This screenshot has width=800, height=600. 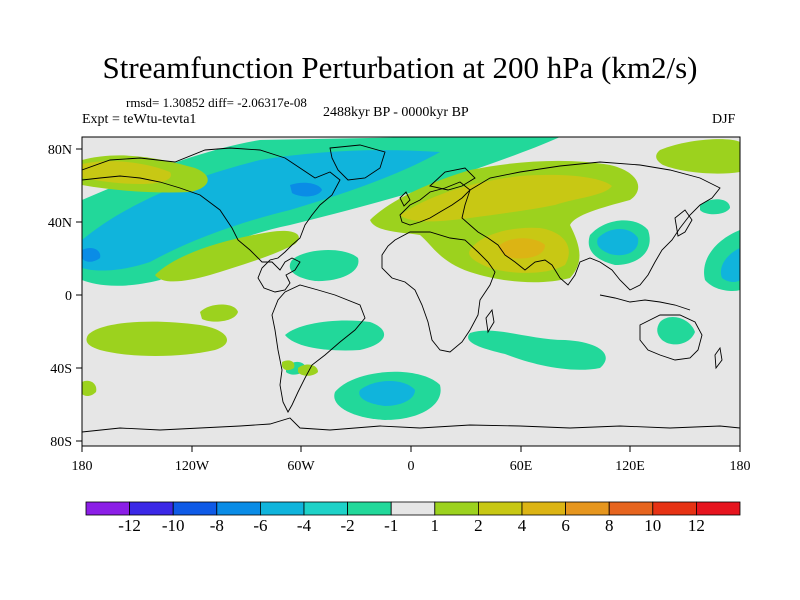 What do you see at coordinates (301, 466) in the screenshot?
I see `lon-label-60w: 60W` at bounding box center [301, 466].